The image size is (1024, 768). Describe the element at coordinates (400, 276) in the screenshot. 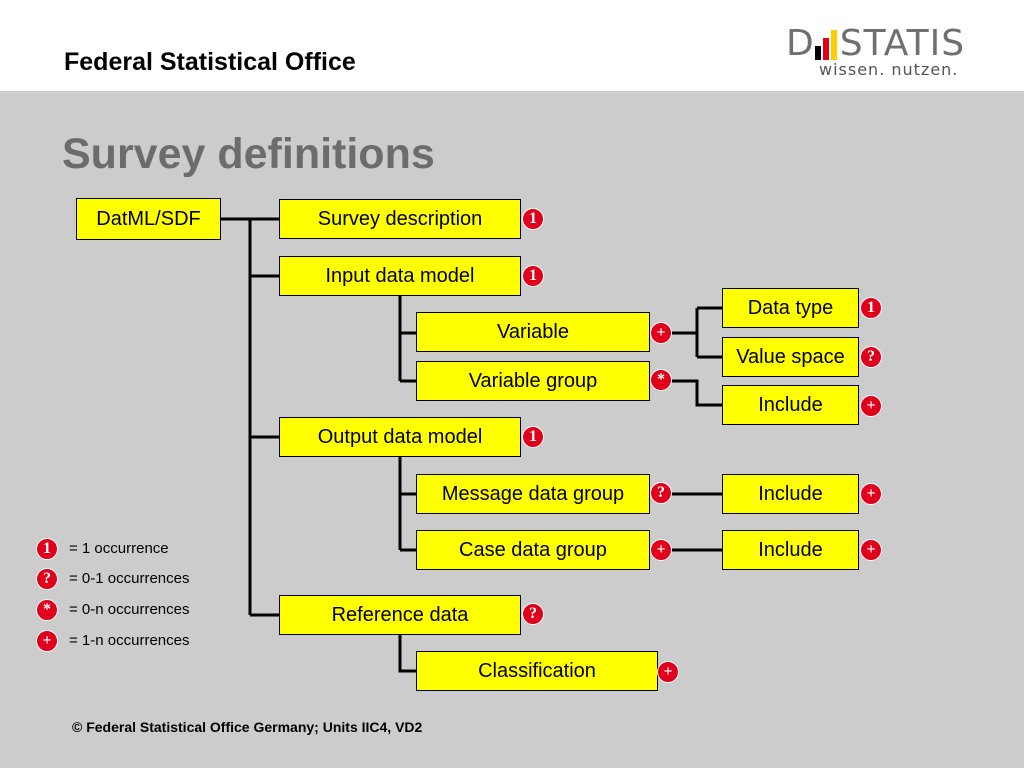

I see `node-input-data-model: Input data model` at that location.